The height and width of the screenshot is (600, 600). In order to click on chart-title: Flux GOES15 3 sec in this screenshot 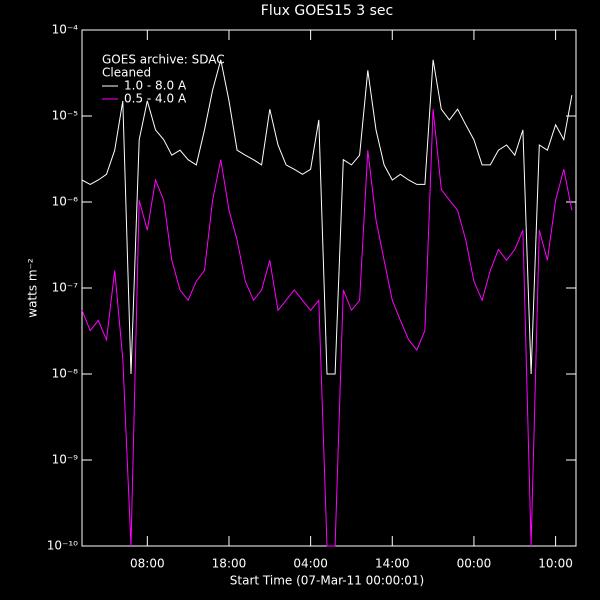, I will do `click(327, 11)`.